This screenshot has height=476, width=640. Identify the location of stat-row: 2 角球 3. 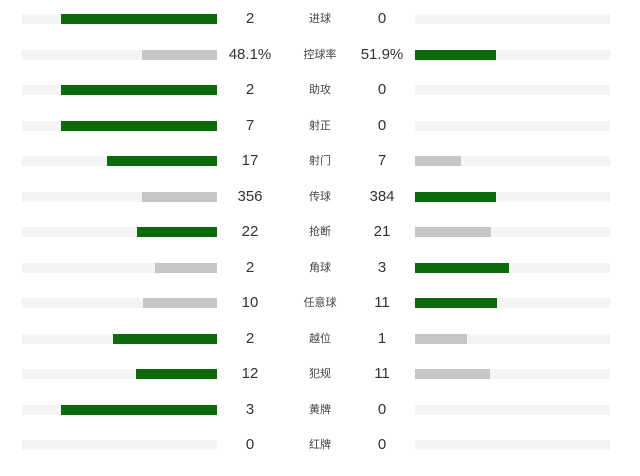
(320, 268).